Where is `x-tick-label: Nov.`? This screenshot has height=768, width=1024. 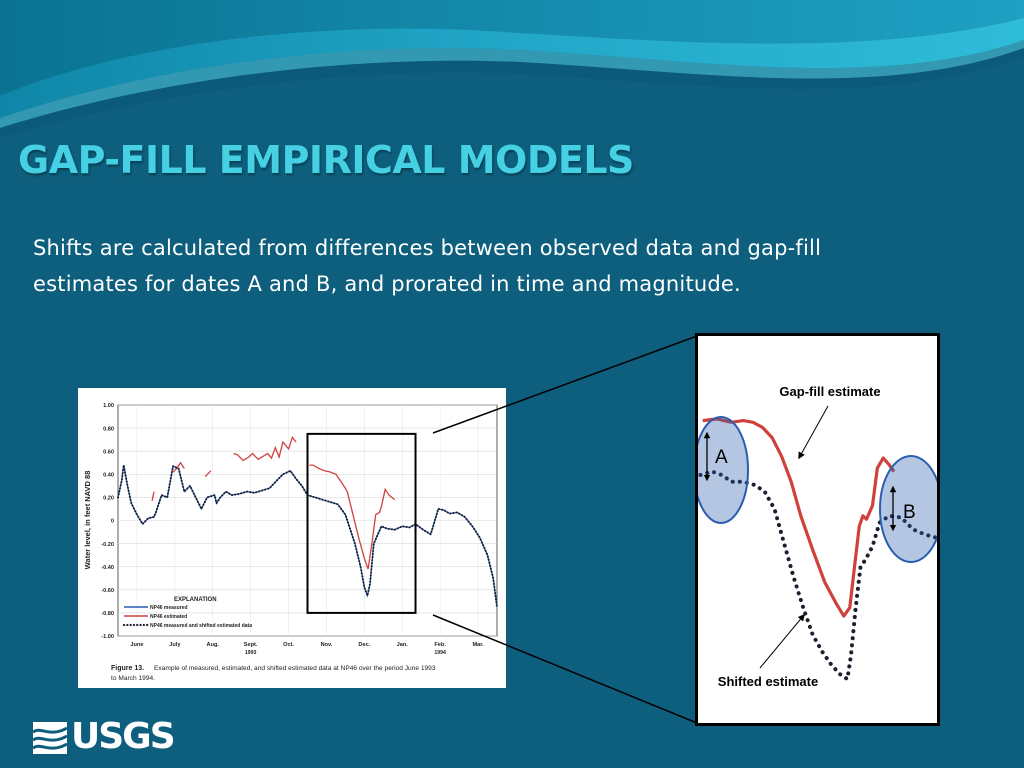
x-tick-label: Nov. is located at coordinates (327, 645).